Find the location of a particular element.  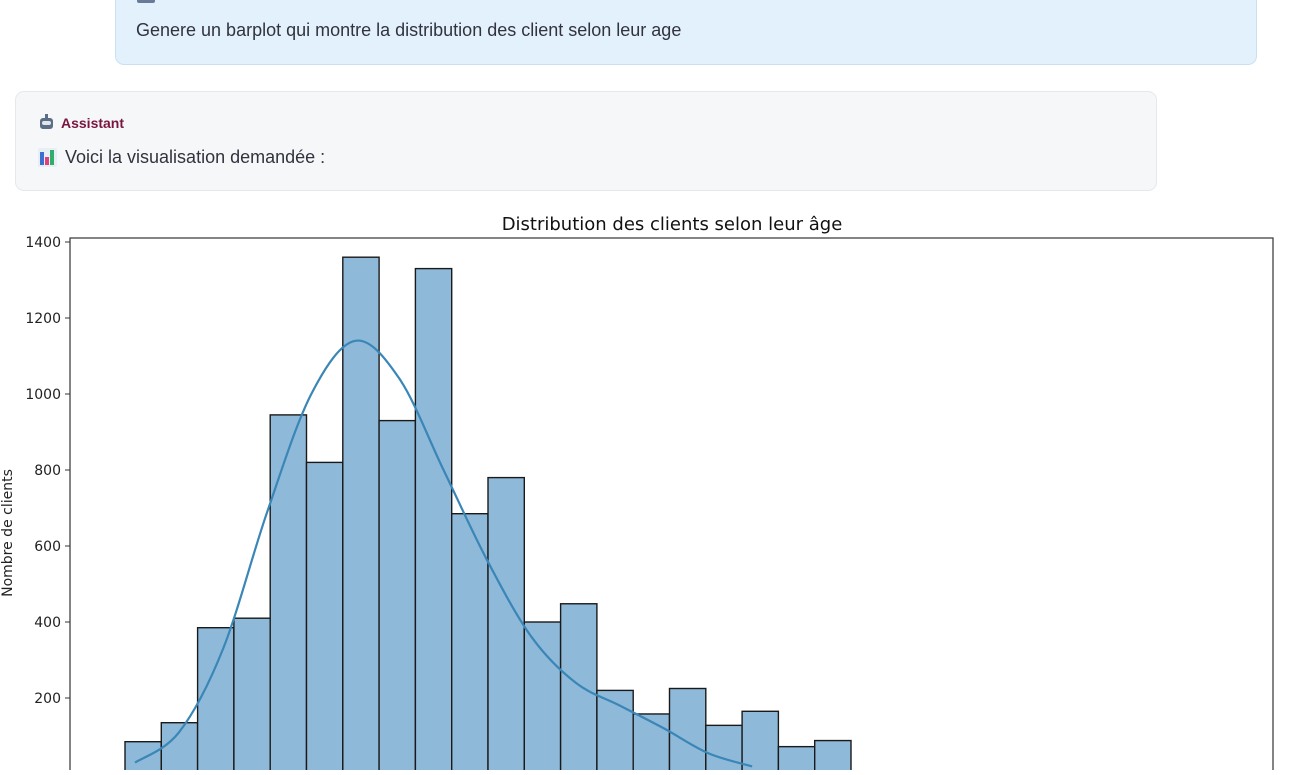

user-avatar-icon is located at coordinates (146, 1).